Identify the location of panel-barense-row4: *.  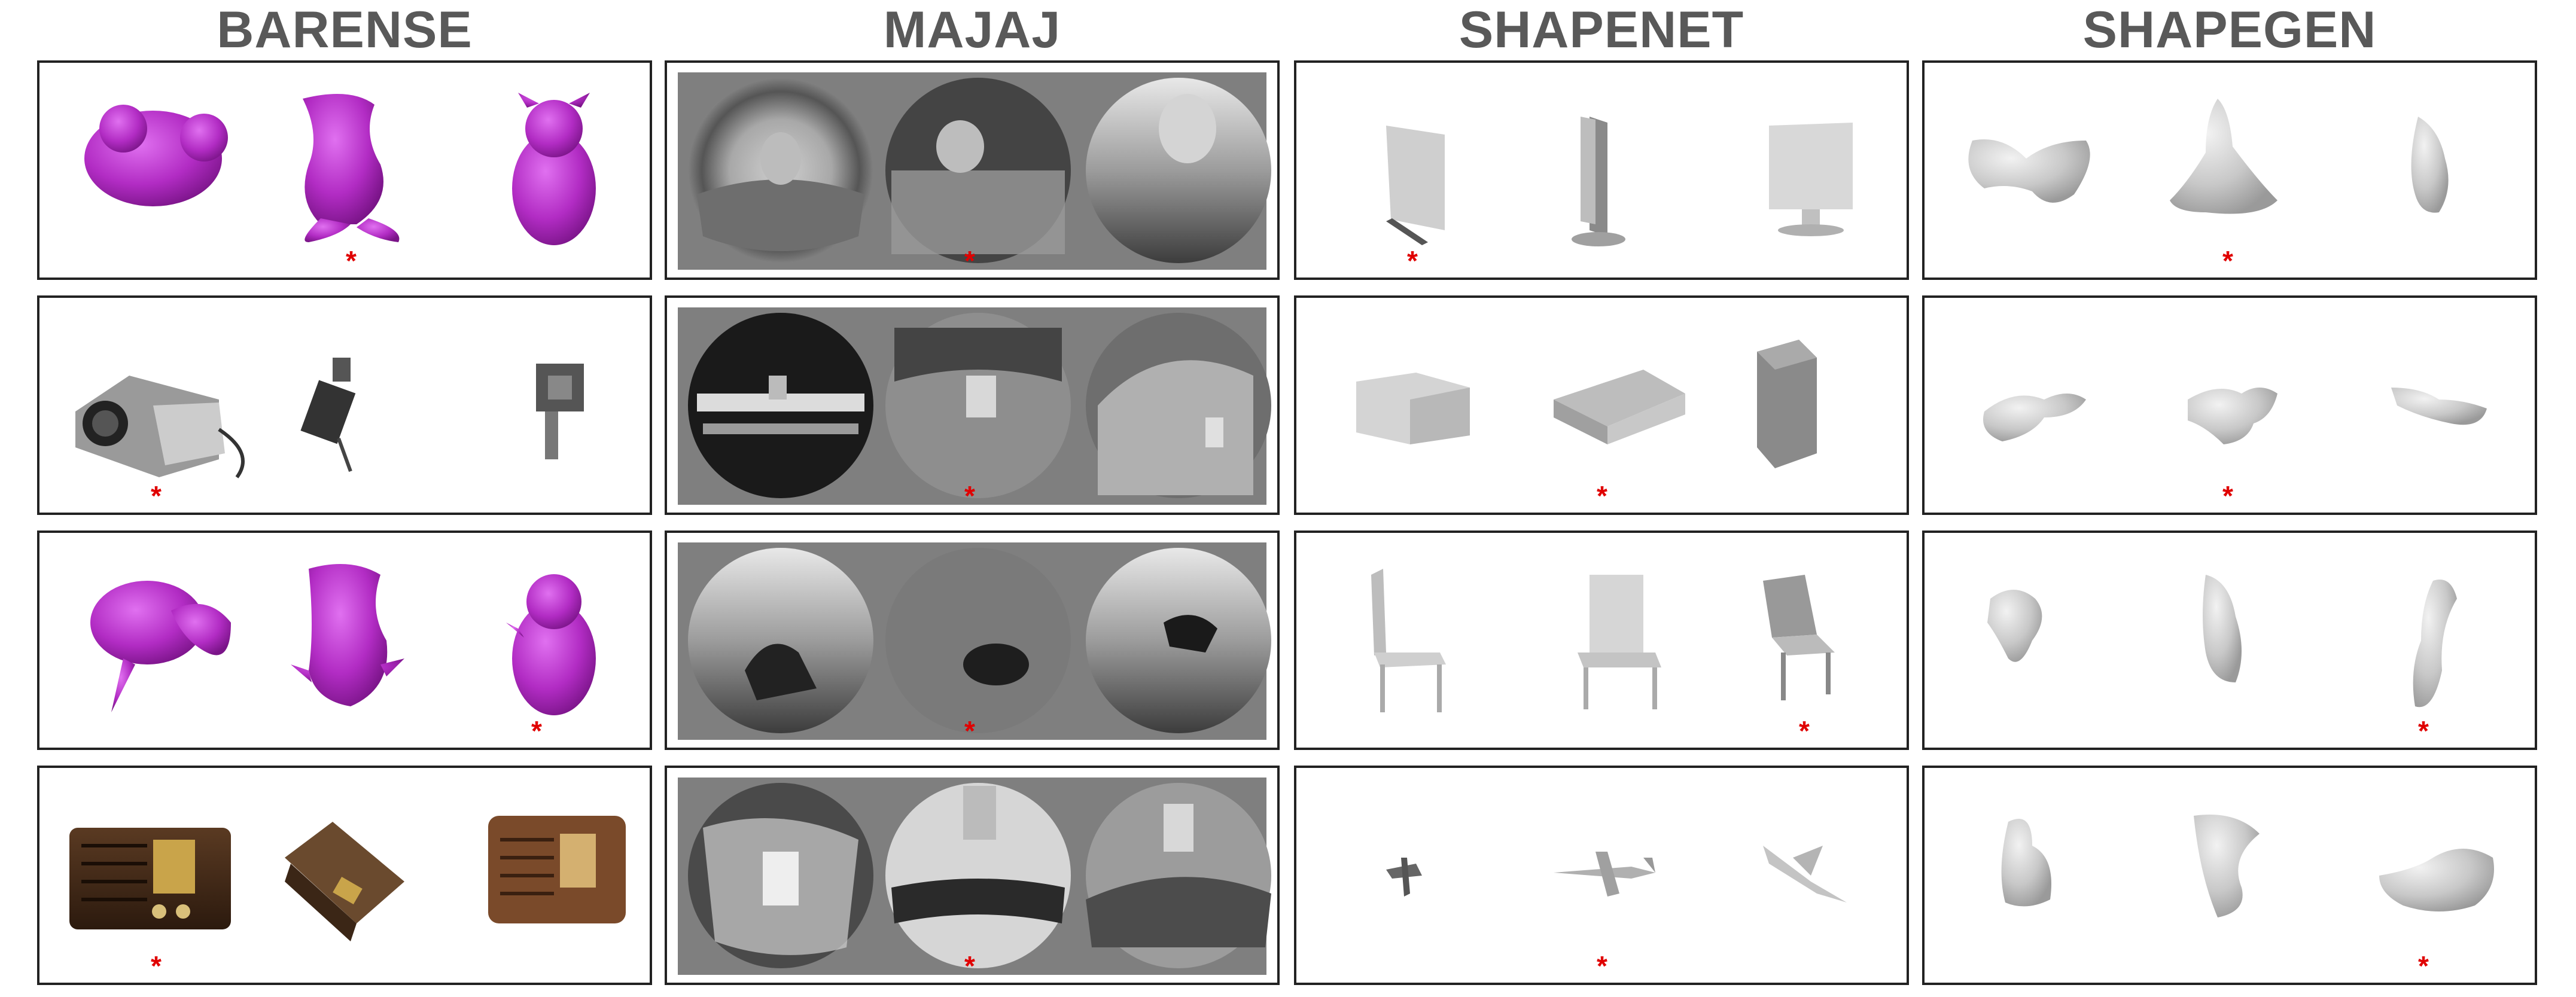
(344, 875).